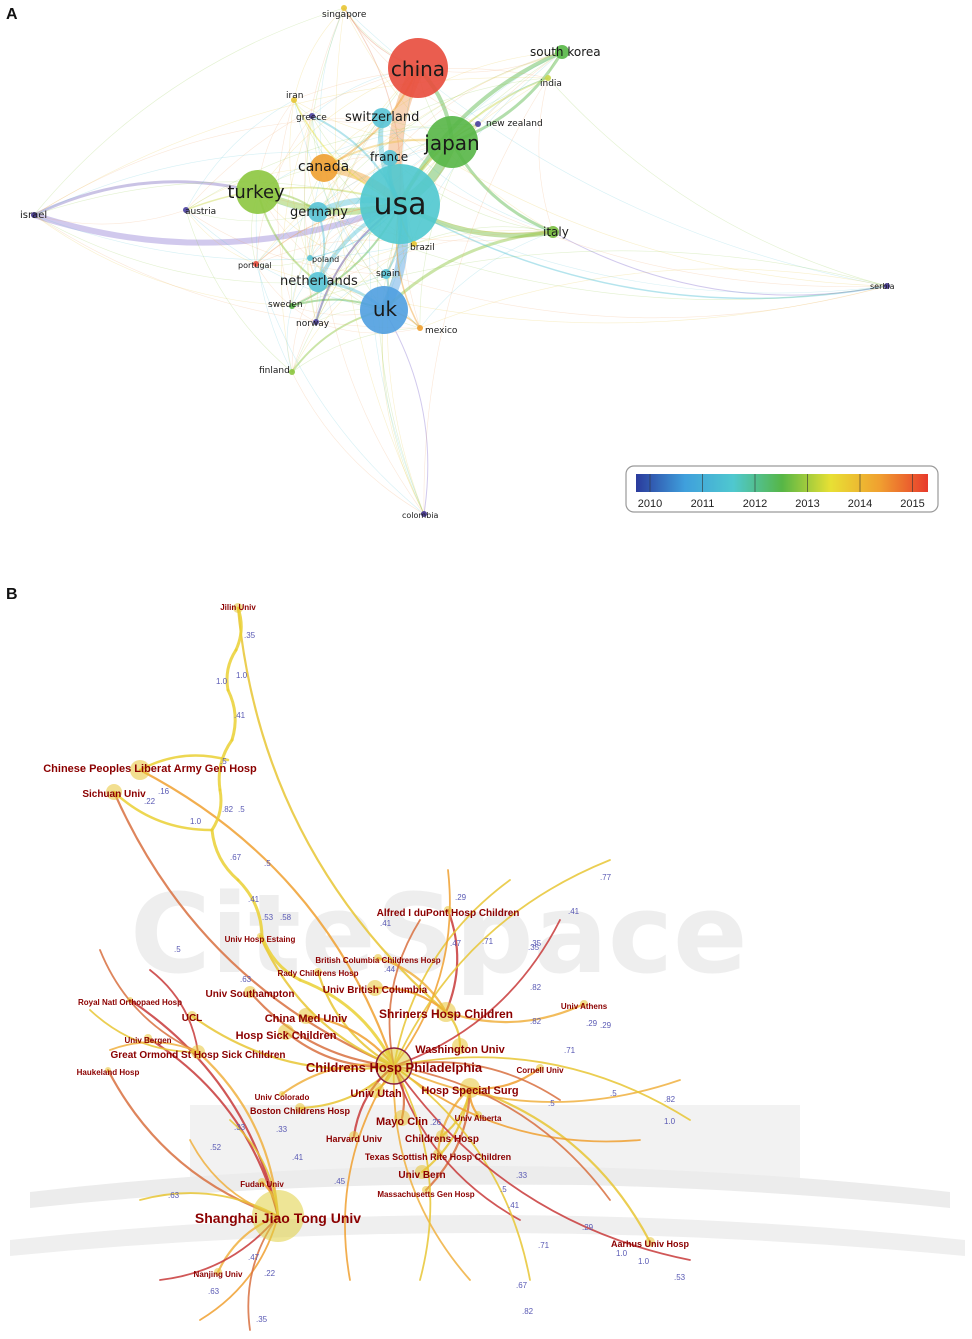 This screenshot has width=972, height=1339. I want to click on link-strength-label: .67, so click(522, 1285).